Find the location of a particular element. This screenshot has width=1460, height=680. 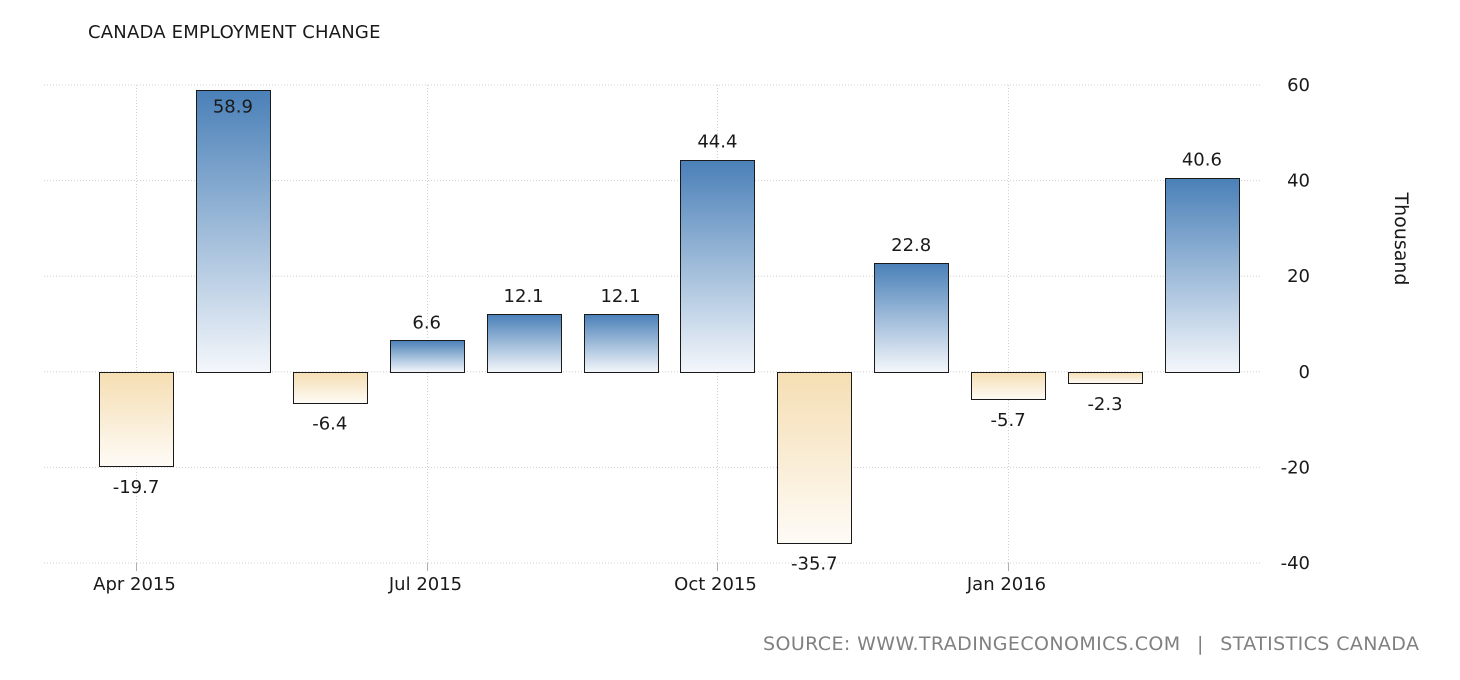

bar-jul-2015 is located at coordinates (427, 356).